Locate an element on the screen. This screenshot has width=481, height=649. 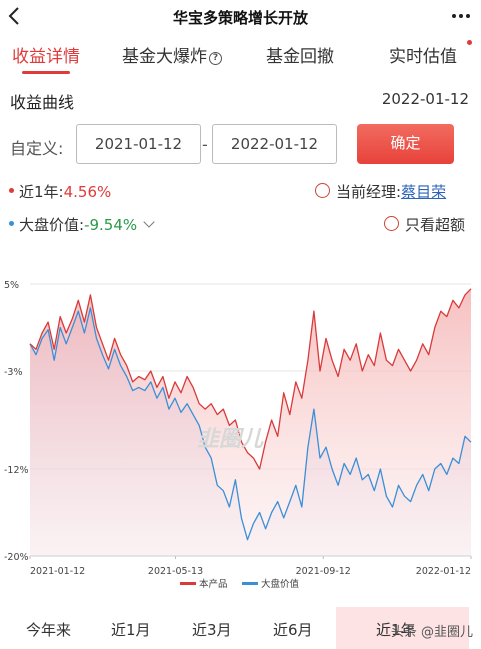
period-1m: 近1月 is located at coordinates (131, 630).